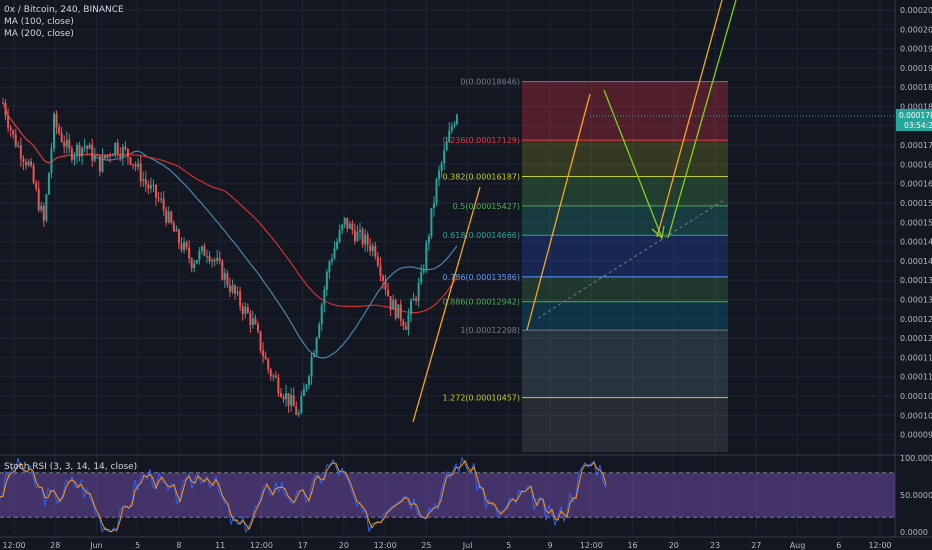 This screenshot has height=550, width=932. Describe the element at coordinates (838, 545) in the screenshot. I see `time-tick-label: 6` at that location.